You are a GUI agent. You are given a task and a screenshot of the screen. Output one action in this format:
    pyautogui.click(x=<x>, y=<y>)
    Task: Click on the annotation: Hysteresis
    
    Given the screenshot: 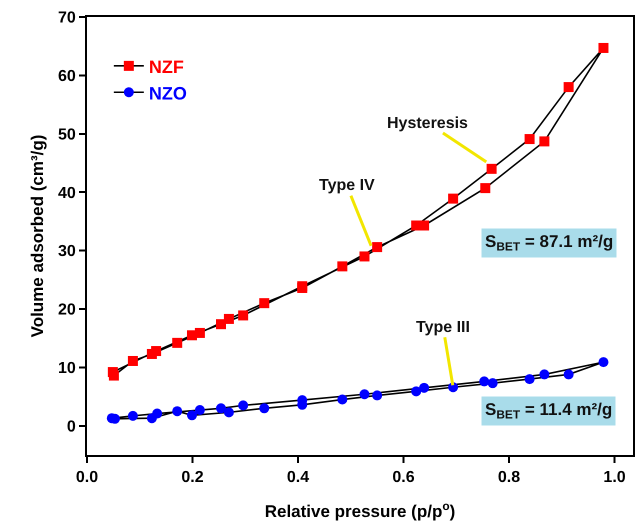 What is the action you would take?
    pyautogui.click(x=427, y=123)
    